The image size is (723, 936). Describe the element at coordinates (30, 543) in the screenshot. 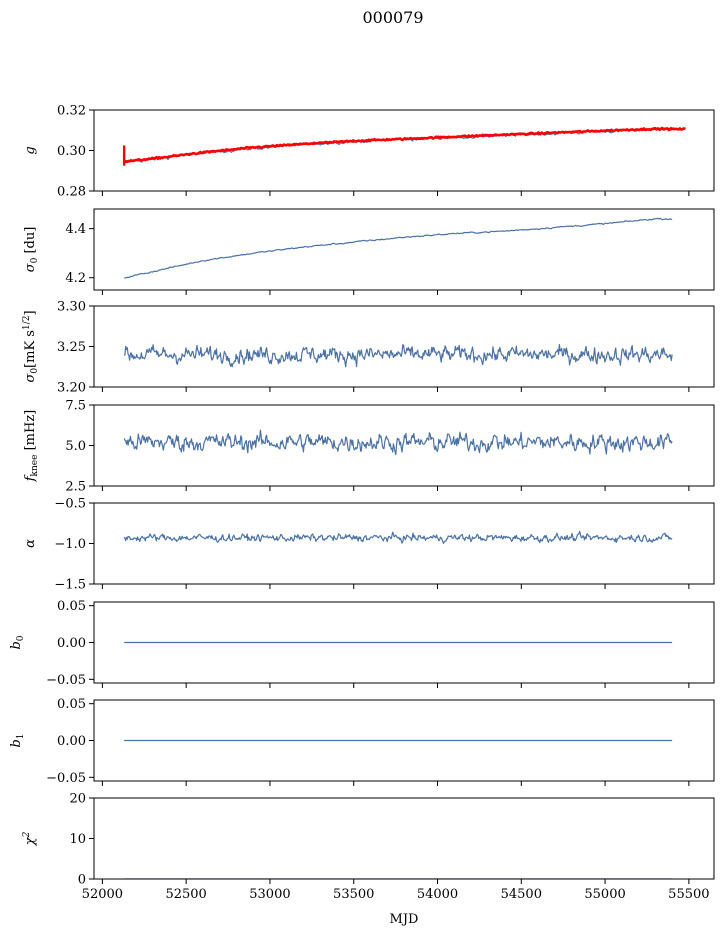

I see `y-axis-label: α` at that location.